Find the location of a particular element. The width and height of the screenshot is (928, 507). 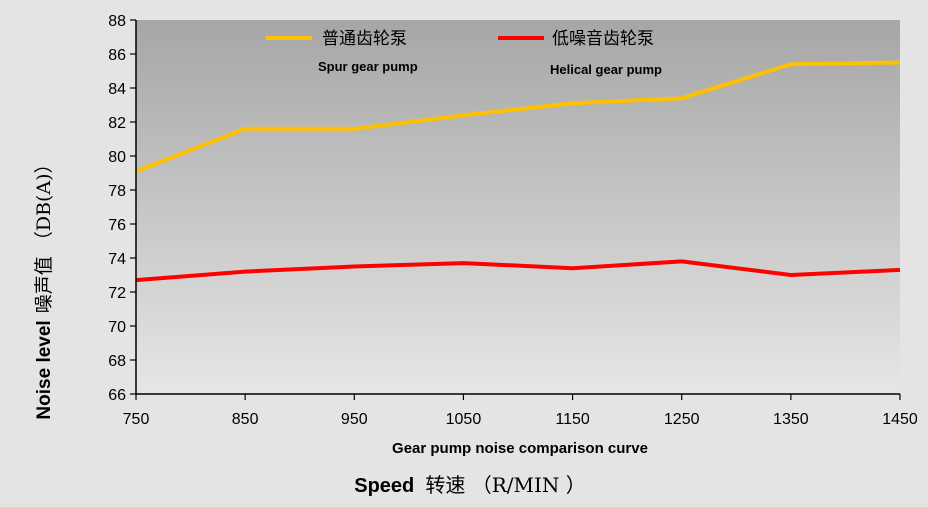

x-axis-label-en: Speed is located at coordinates (384, 486).